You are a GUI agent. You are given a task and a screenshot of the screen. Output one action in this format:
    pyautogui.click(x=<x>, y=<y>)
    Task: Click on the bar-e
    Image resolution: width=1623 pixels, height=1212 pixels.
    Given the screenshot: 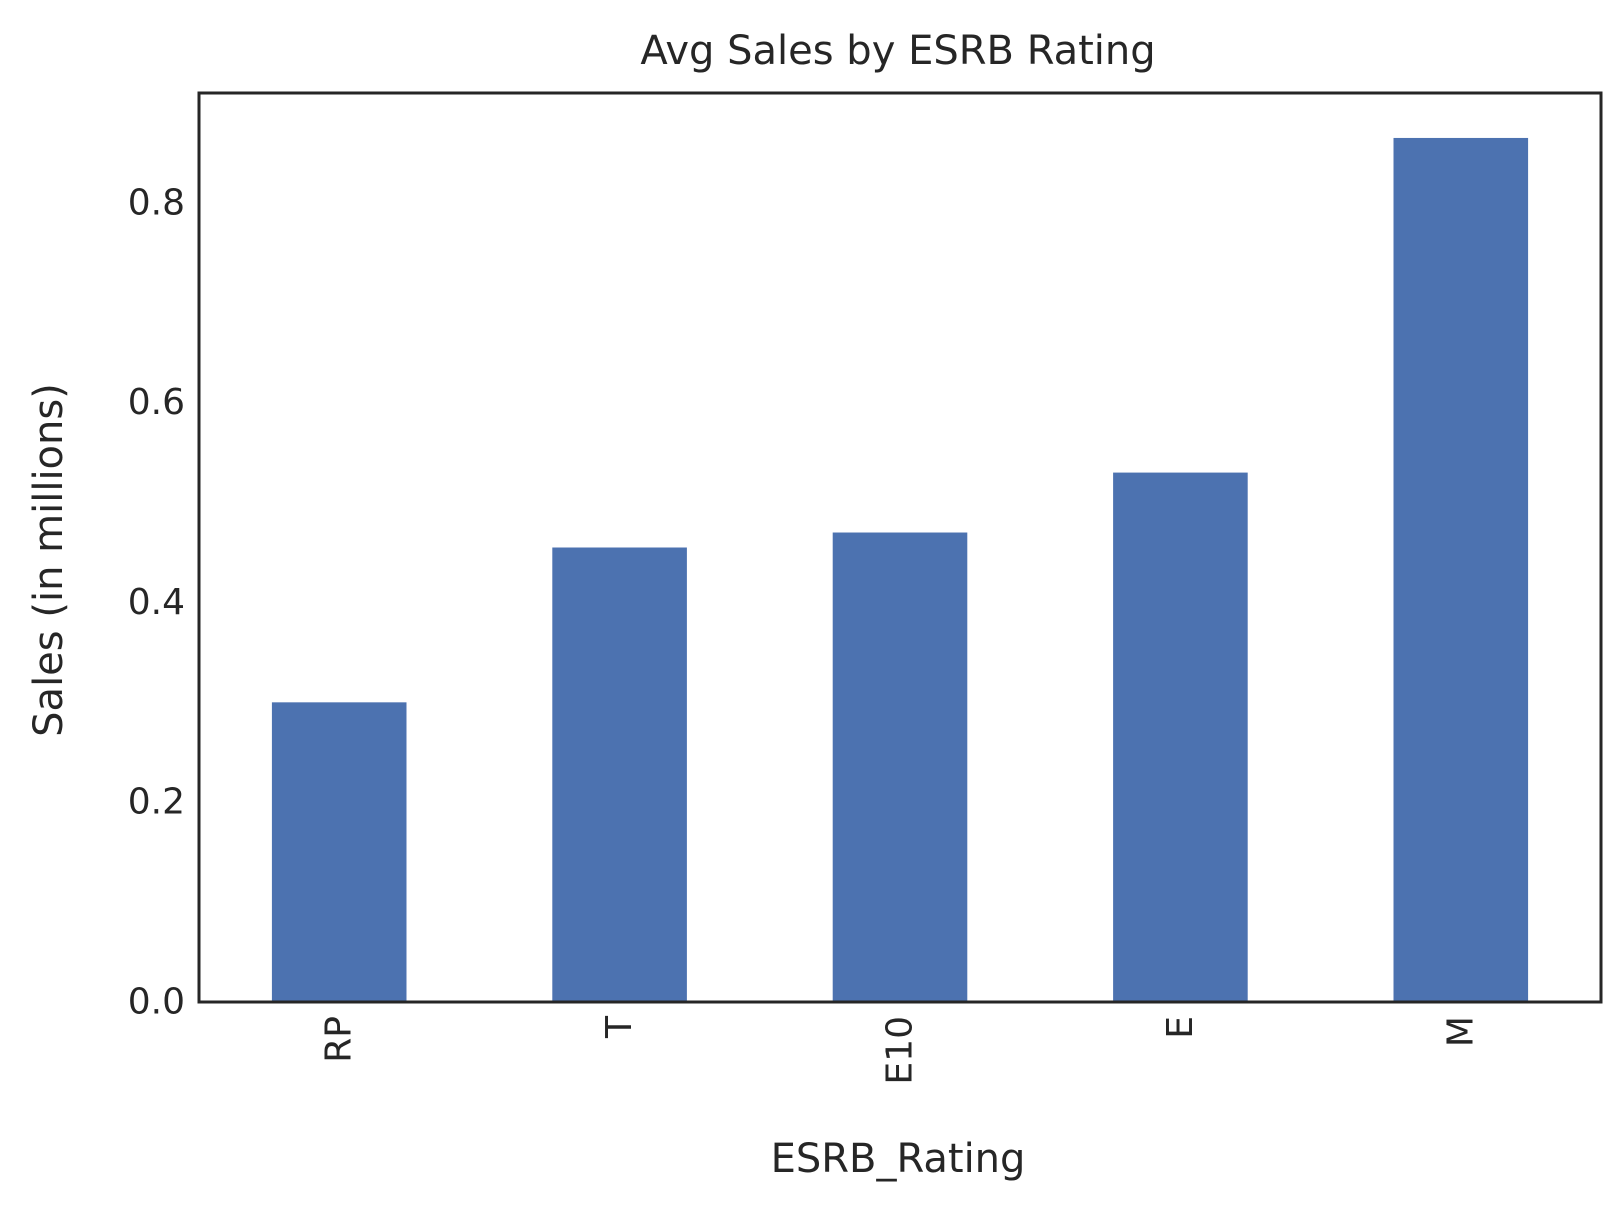 What is the action you would take?
    pyautogui.click(x=1180, y=737)
    